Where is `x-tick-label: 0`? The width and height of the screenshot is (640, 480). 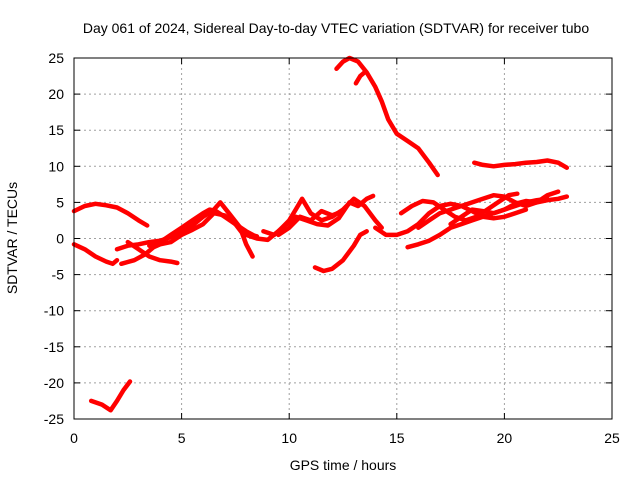
x-tick-label: 0 is located at coordinates (74, 438).